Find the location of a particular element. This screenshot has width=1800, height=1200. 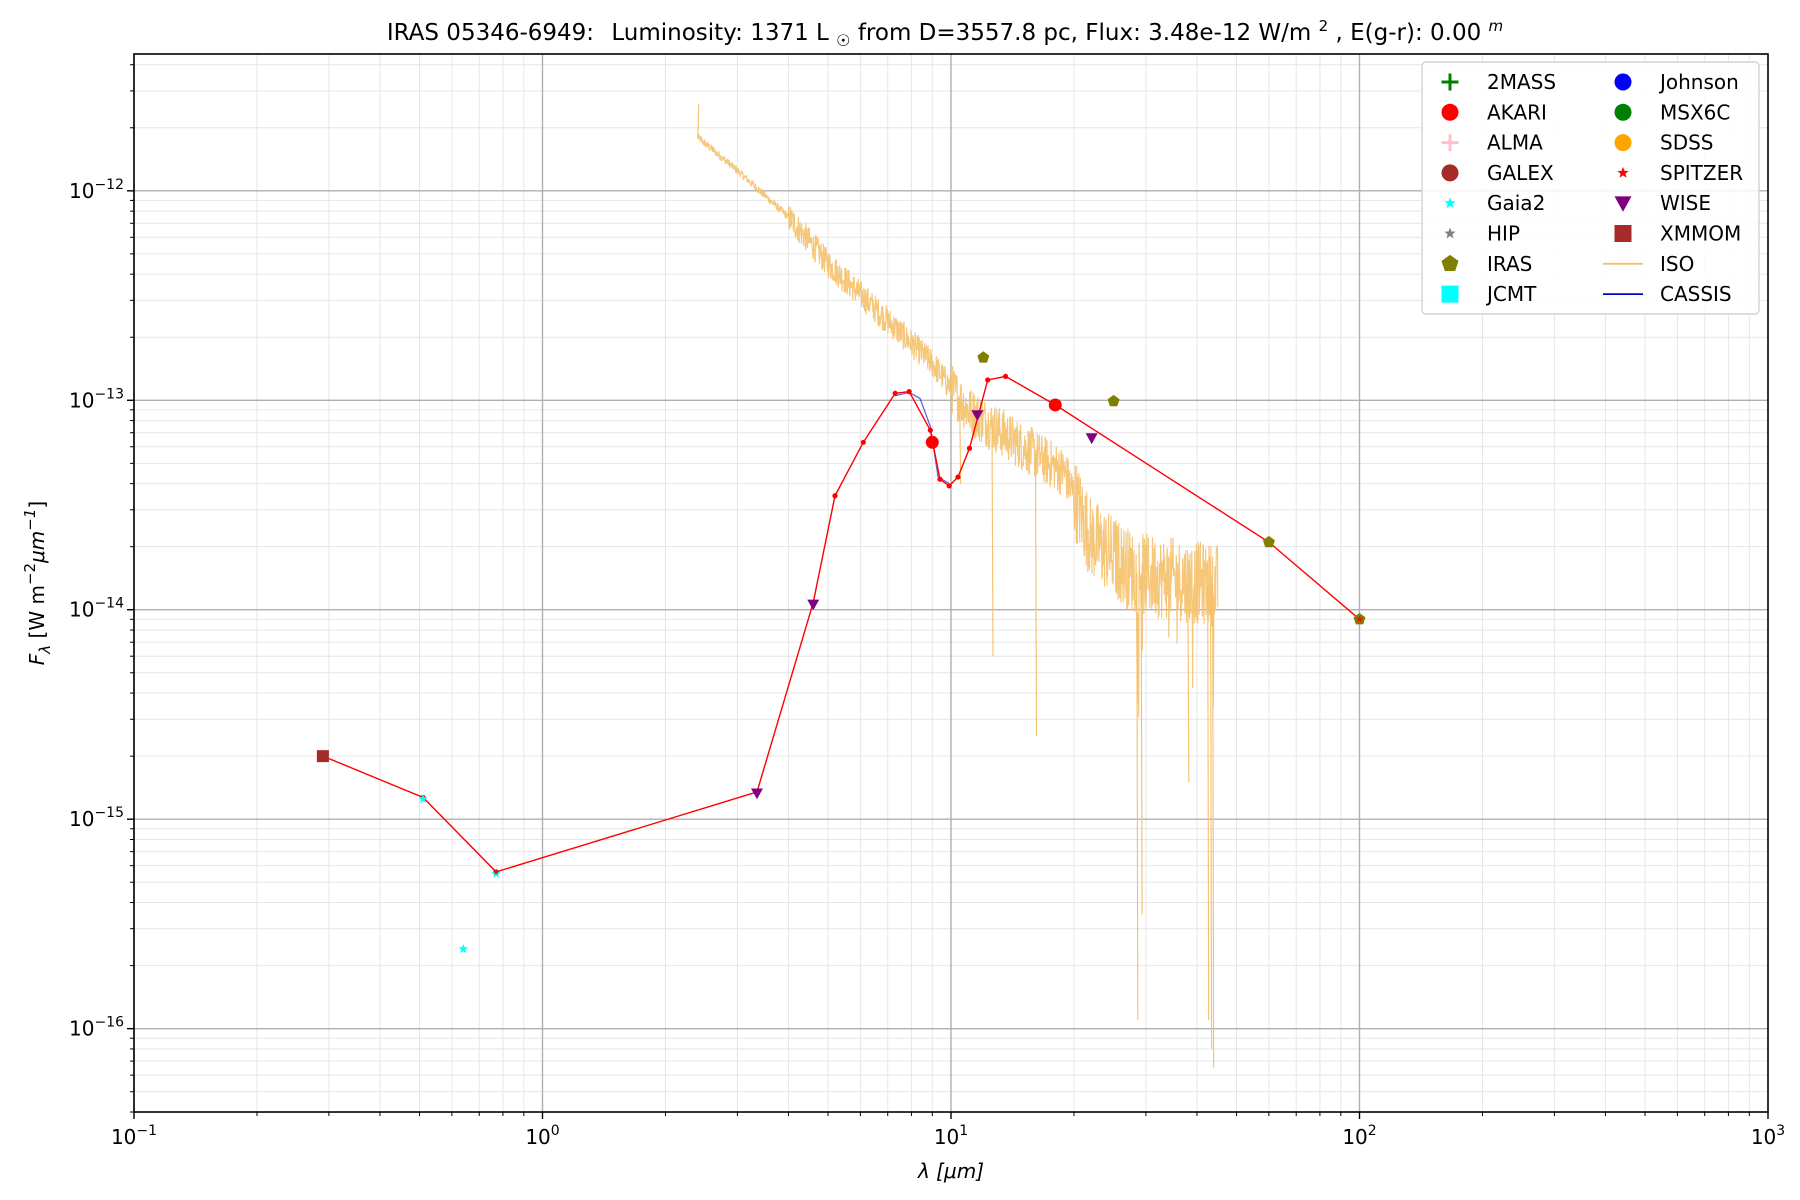

series-iras is located at coordinates (1171, 488).